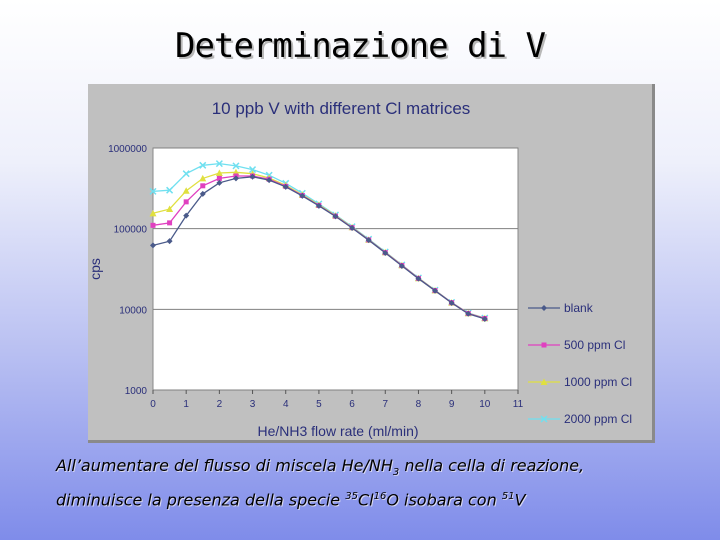 This screenshot has height=540, width=720. I want to click on x-tick-label: 3, so click(253, 404).